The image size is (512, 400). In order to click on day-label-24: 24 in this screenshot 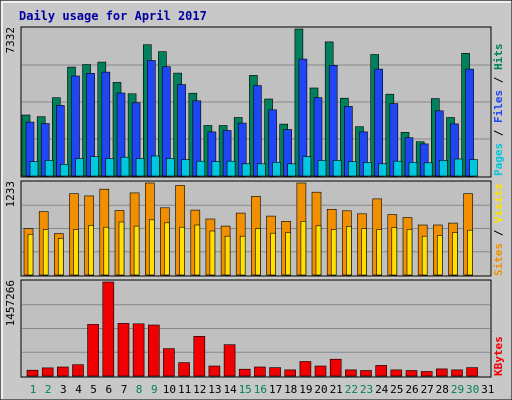, I will do `click(382, 389)`.